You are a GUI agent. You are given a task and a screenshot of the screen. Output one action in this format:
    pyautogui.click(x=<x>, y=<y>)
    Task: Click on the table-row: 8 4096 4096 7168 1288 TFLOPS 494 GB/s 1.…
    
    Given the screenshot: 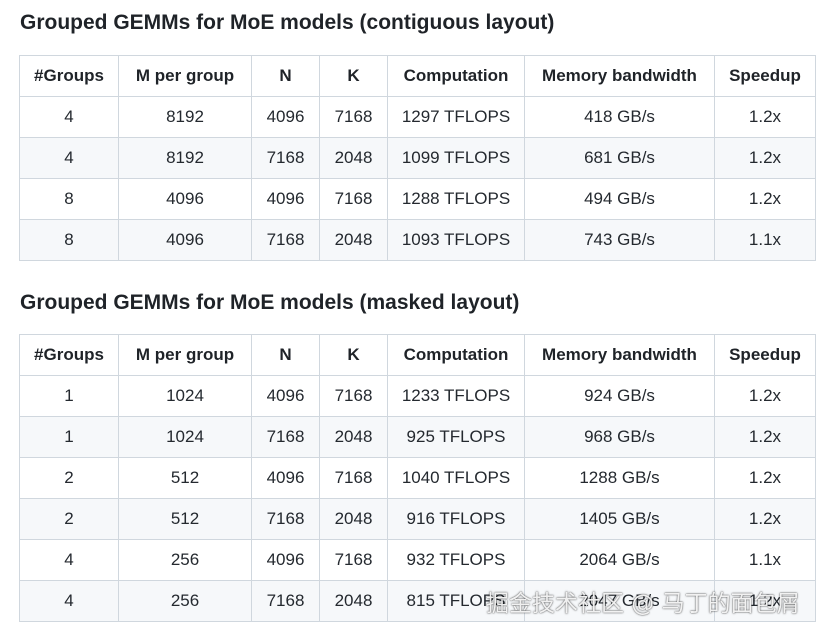 What is the action you would take?
    pyautogui.click(x=417, y=199)
    